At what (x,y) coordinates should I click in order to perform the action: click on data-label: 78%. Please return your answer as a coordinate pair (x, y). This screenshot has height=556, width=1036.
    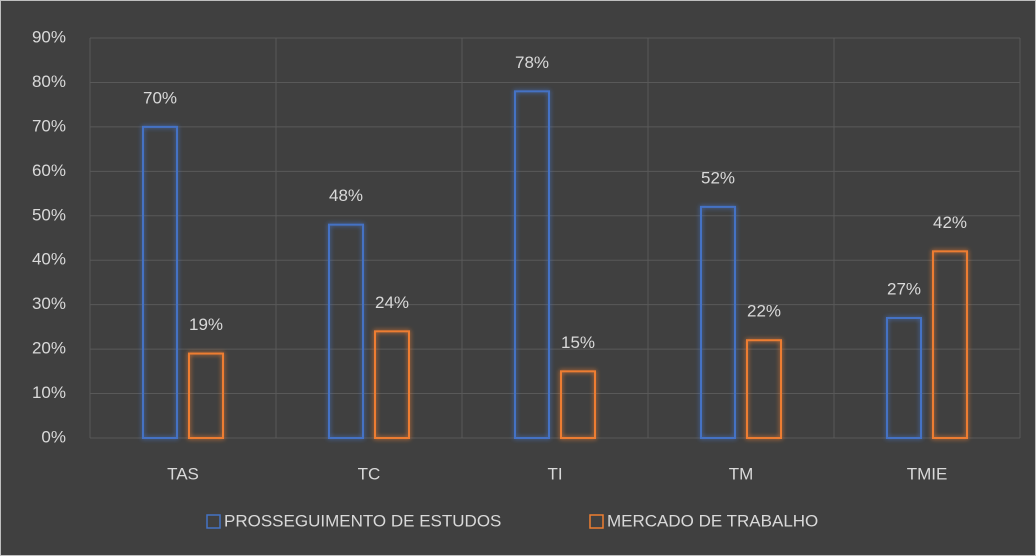
    Looking at the image, I should click on (532, 62).